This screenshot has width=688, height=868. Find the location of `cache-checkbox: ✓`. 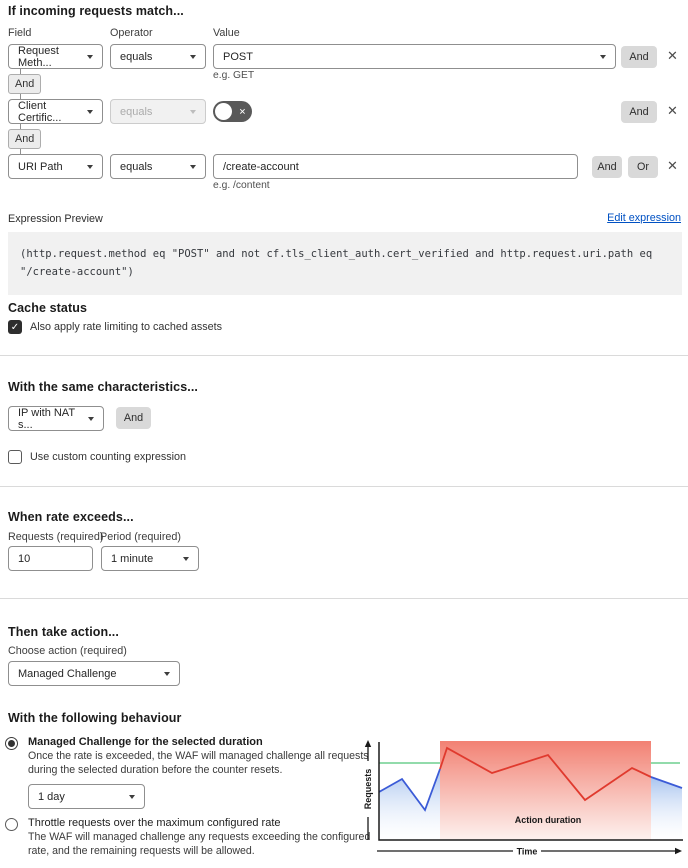

cache-checkbox: ✓ is located at coordinates (15, 327).